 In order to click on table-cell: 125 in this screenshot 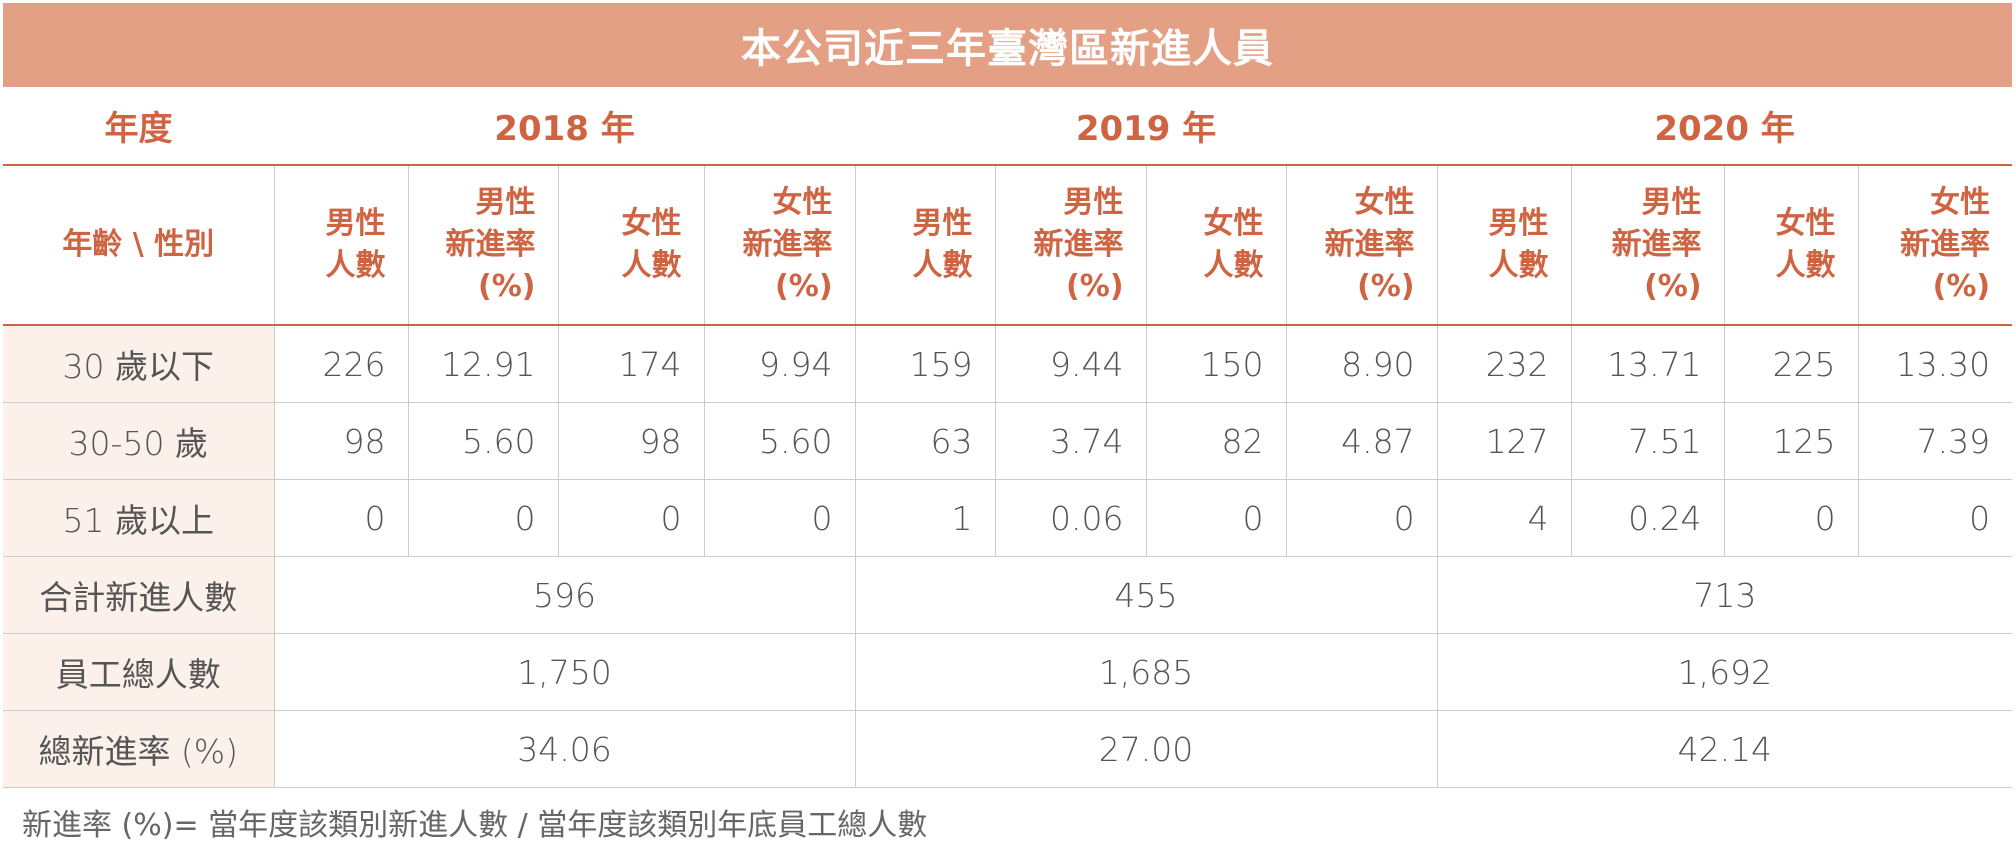, I will do `click(1791, 441)`.